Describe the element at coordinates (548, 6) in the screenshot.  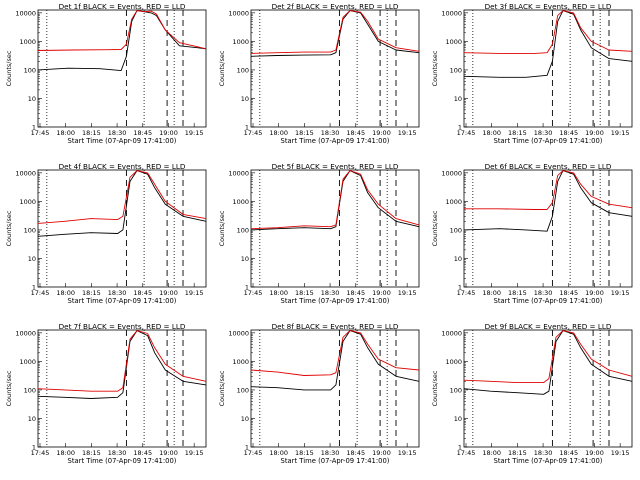
I see `chart-title: Det 3f BLACK = Events, RED = LLD` at that location.